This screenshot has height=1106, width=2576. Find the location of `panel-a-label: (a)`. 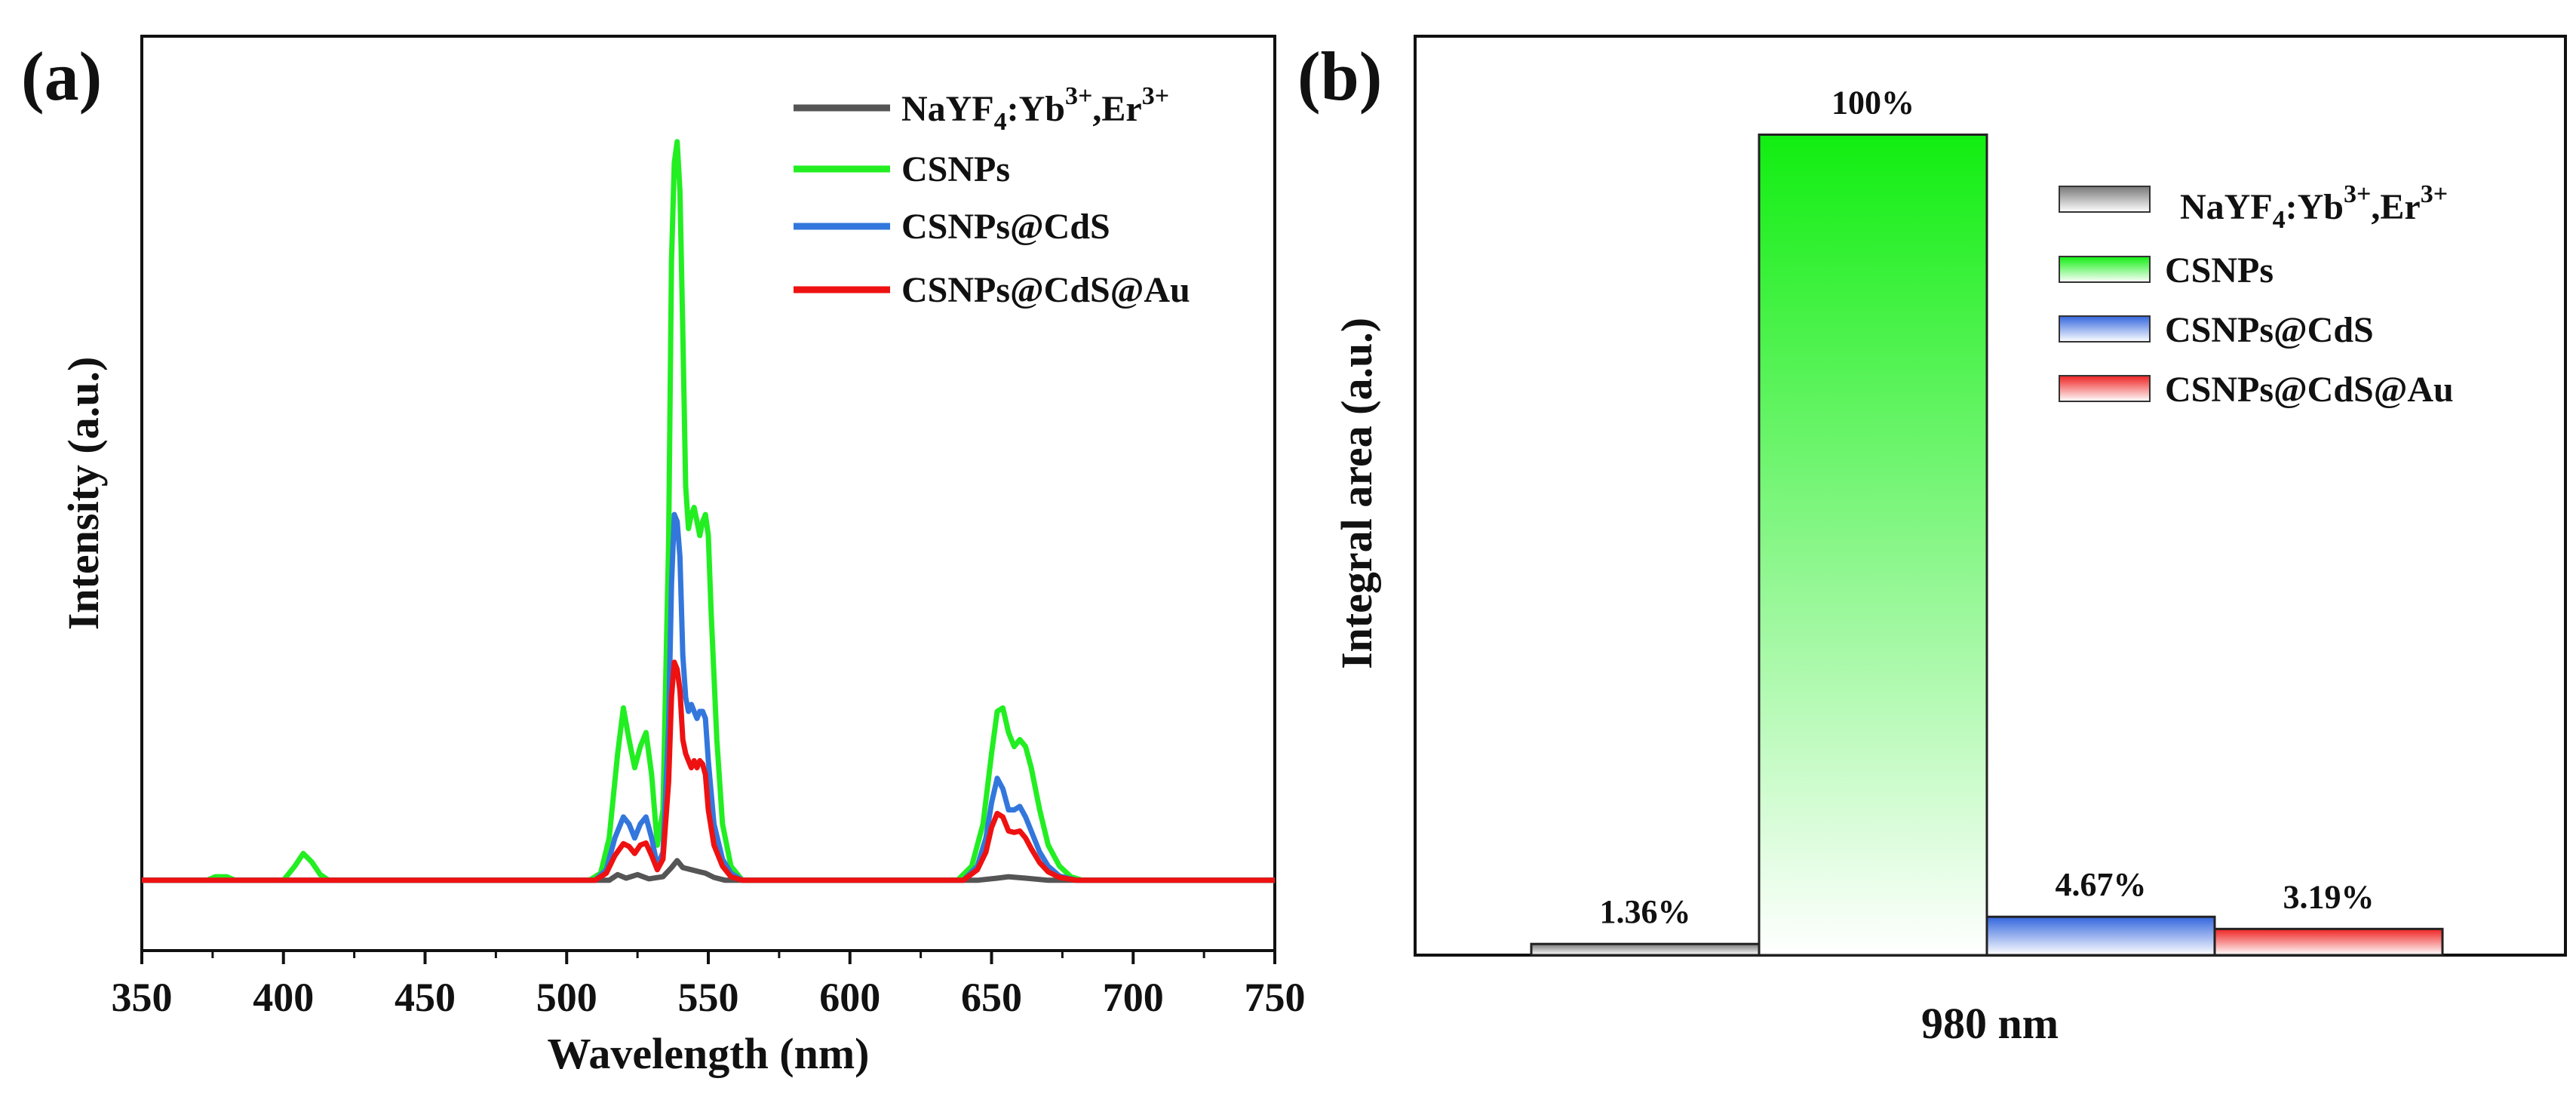

panel-a-label: (a) is located at coordinates (61, 76).